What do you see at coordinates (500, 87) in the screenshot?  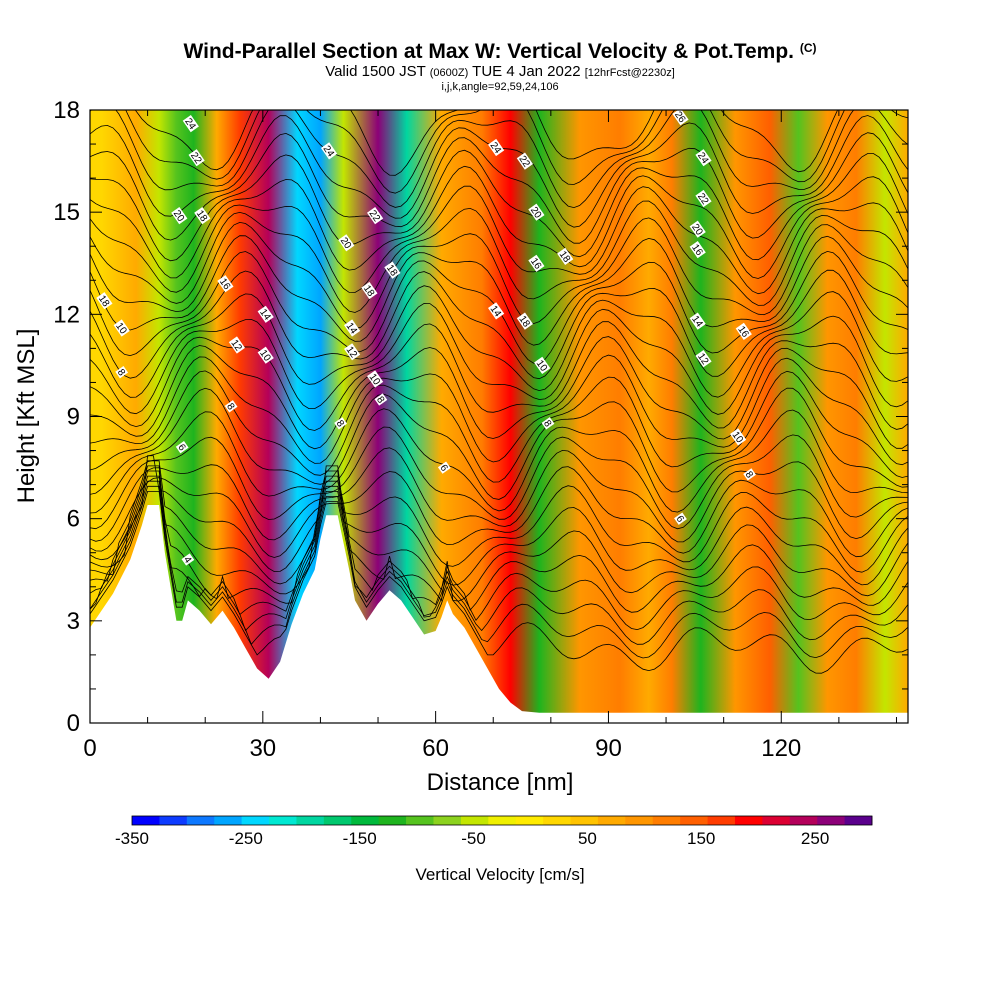 I see `grid-indices: i,j,k,angle=92,59,24,106` at bounding box center [500, 87].